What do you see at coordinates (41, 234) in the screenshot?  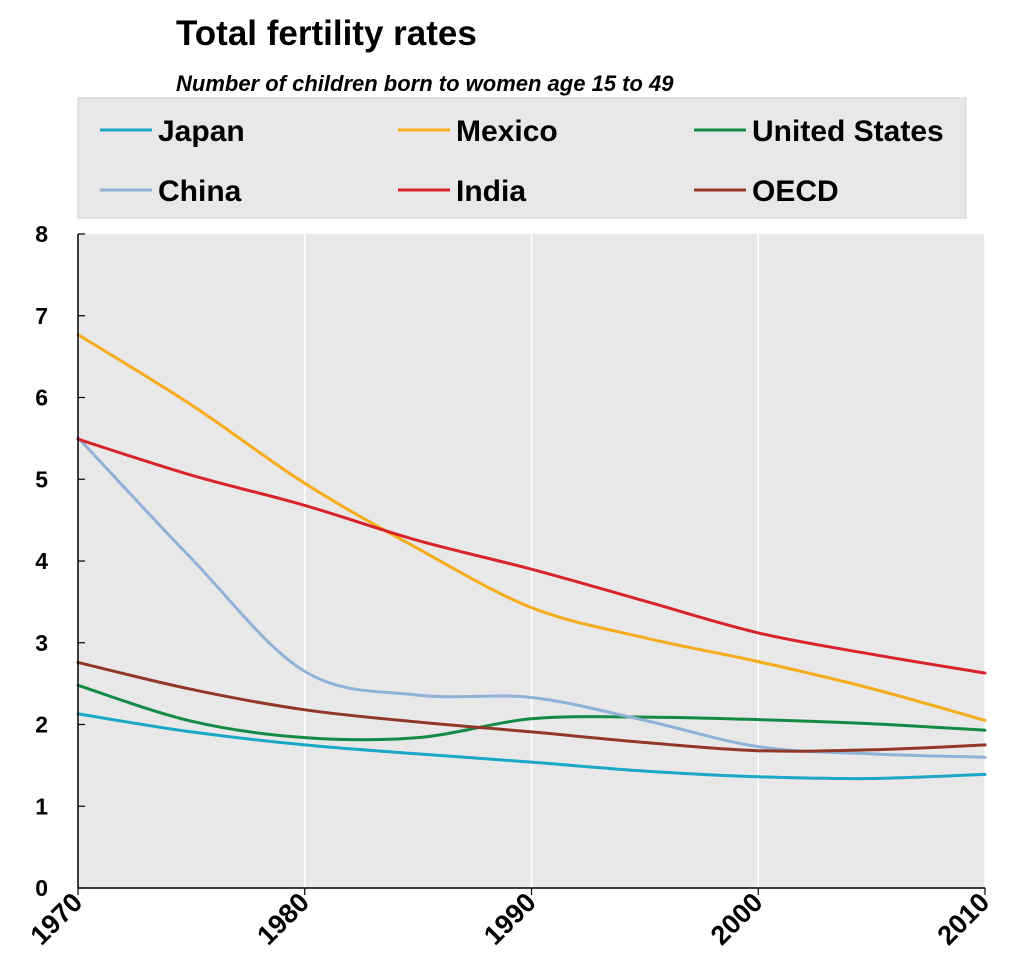 I see `y-tick-label-8: 8` at bounding box center [41, 234].